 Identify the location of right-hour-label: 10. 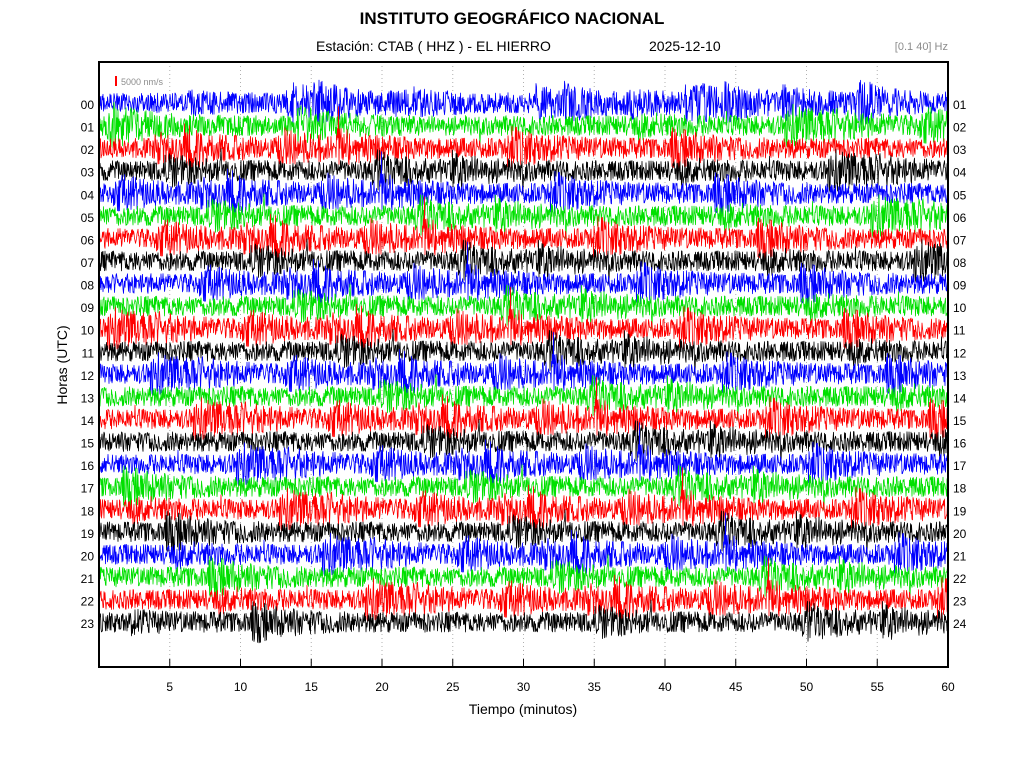
(960, 308).